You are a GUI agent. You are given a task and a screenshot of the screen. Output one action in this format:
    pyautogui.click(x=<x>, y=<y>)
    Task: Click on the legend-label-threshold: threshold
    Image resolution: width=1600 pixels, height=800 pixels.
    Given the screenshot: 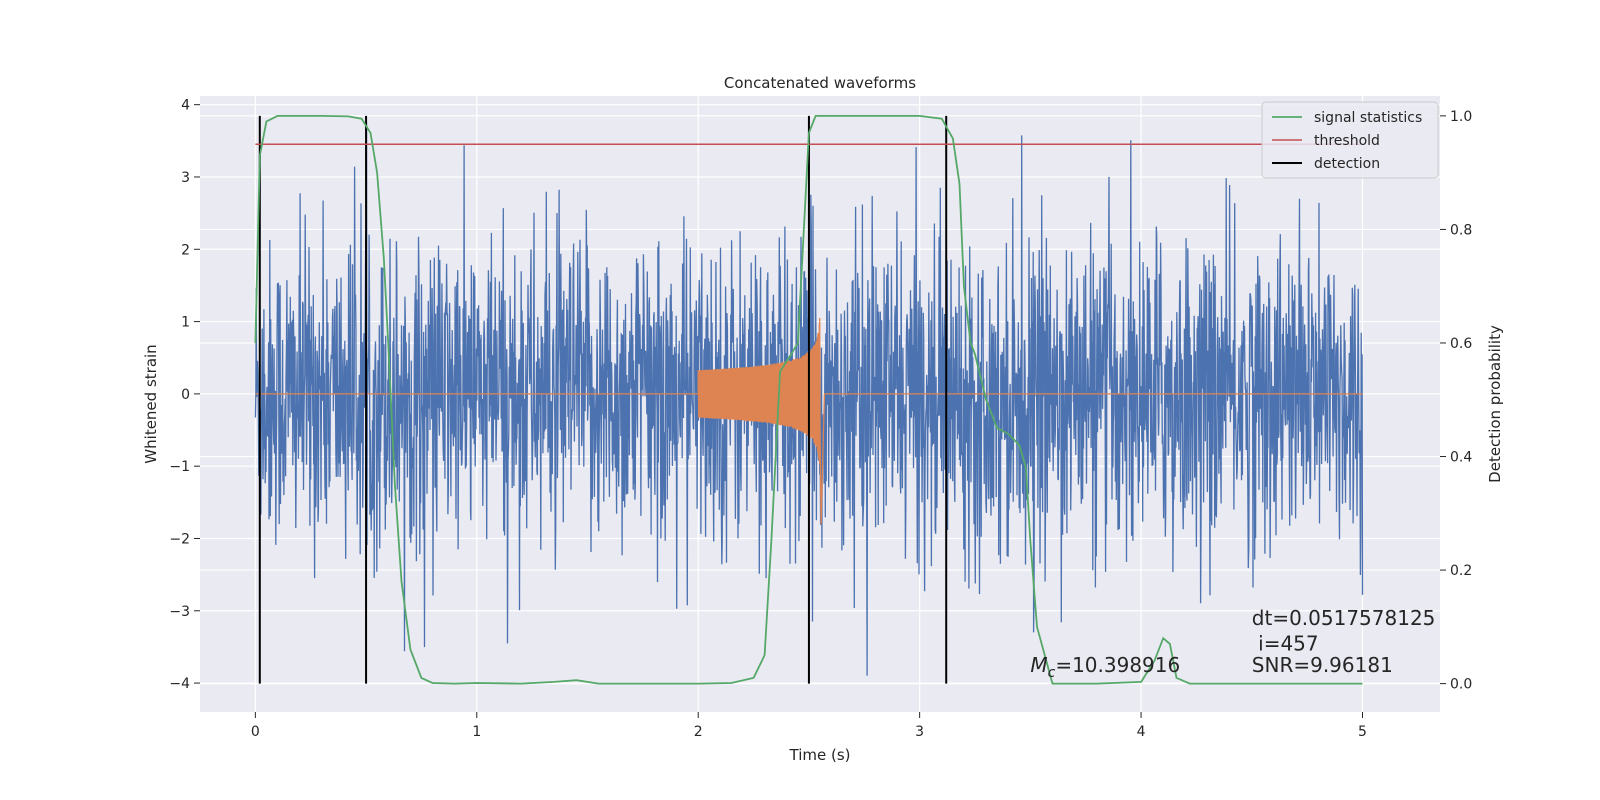 What is the action you would take?
    pyautogui.click(x=1347, y=141)
    